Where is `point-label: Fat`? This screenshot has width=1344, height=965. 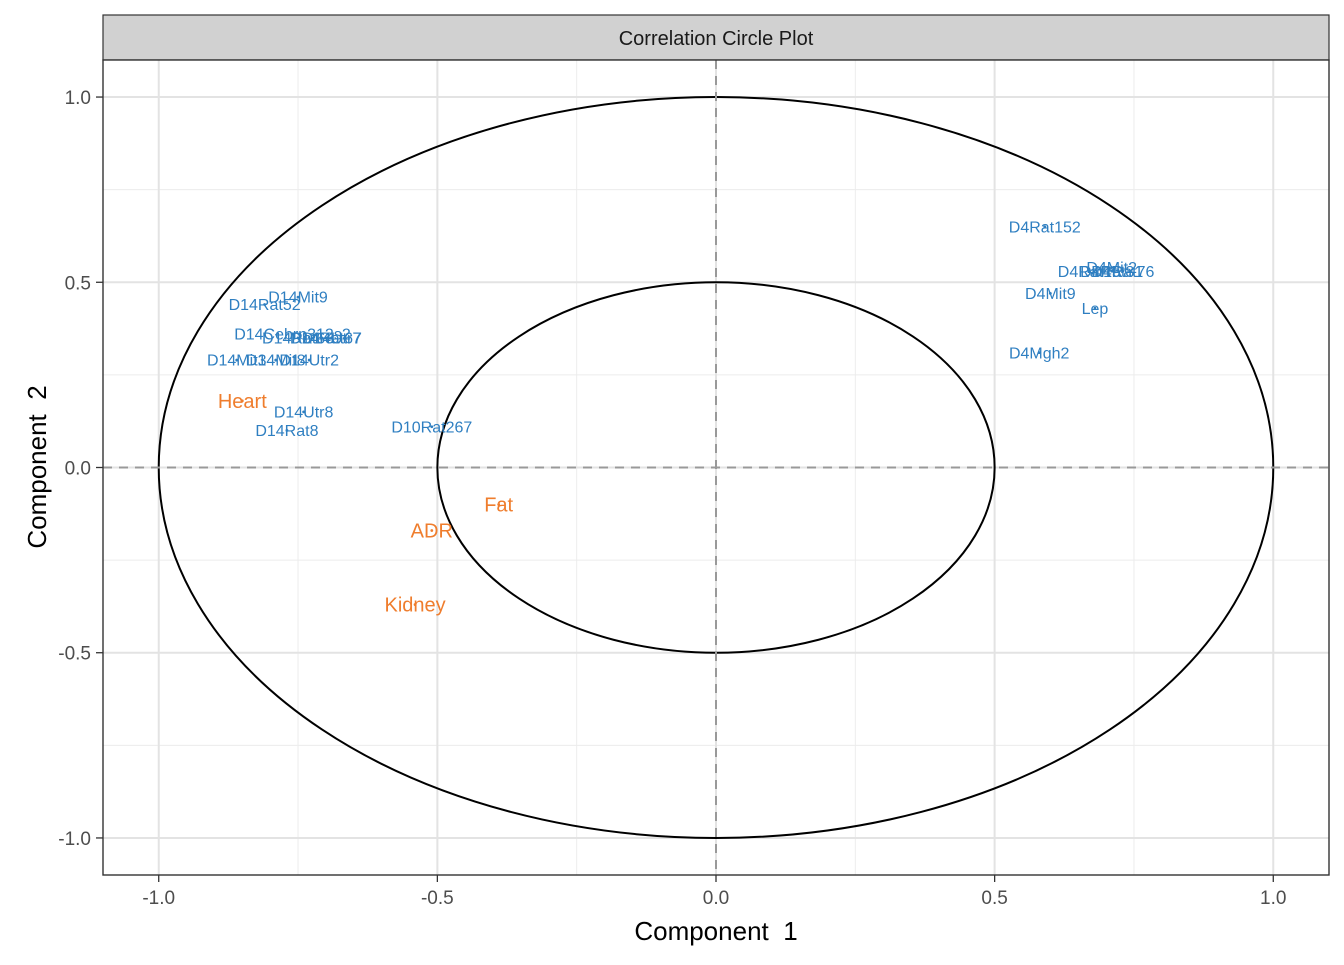
point-label: Fat is located at coordinates (498, 506).